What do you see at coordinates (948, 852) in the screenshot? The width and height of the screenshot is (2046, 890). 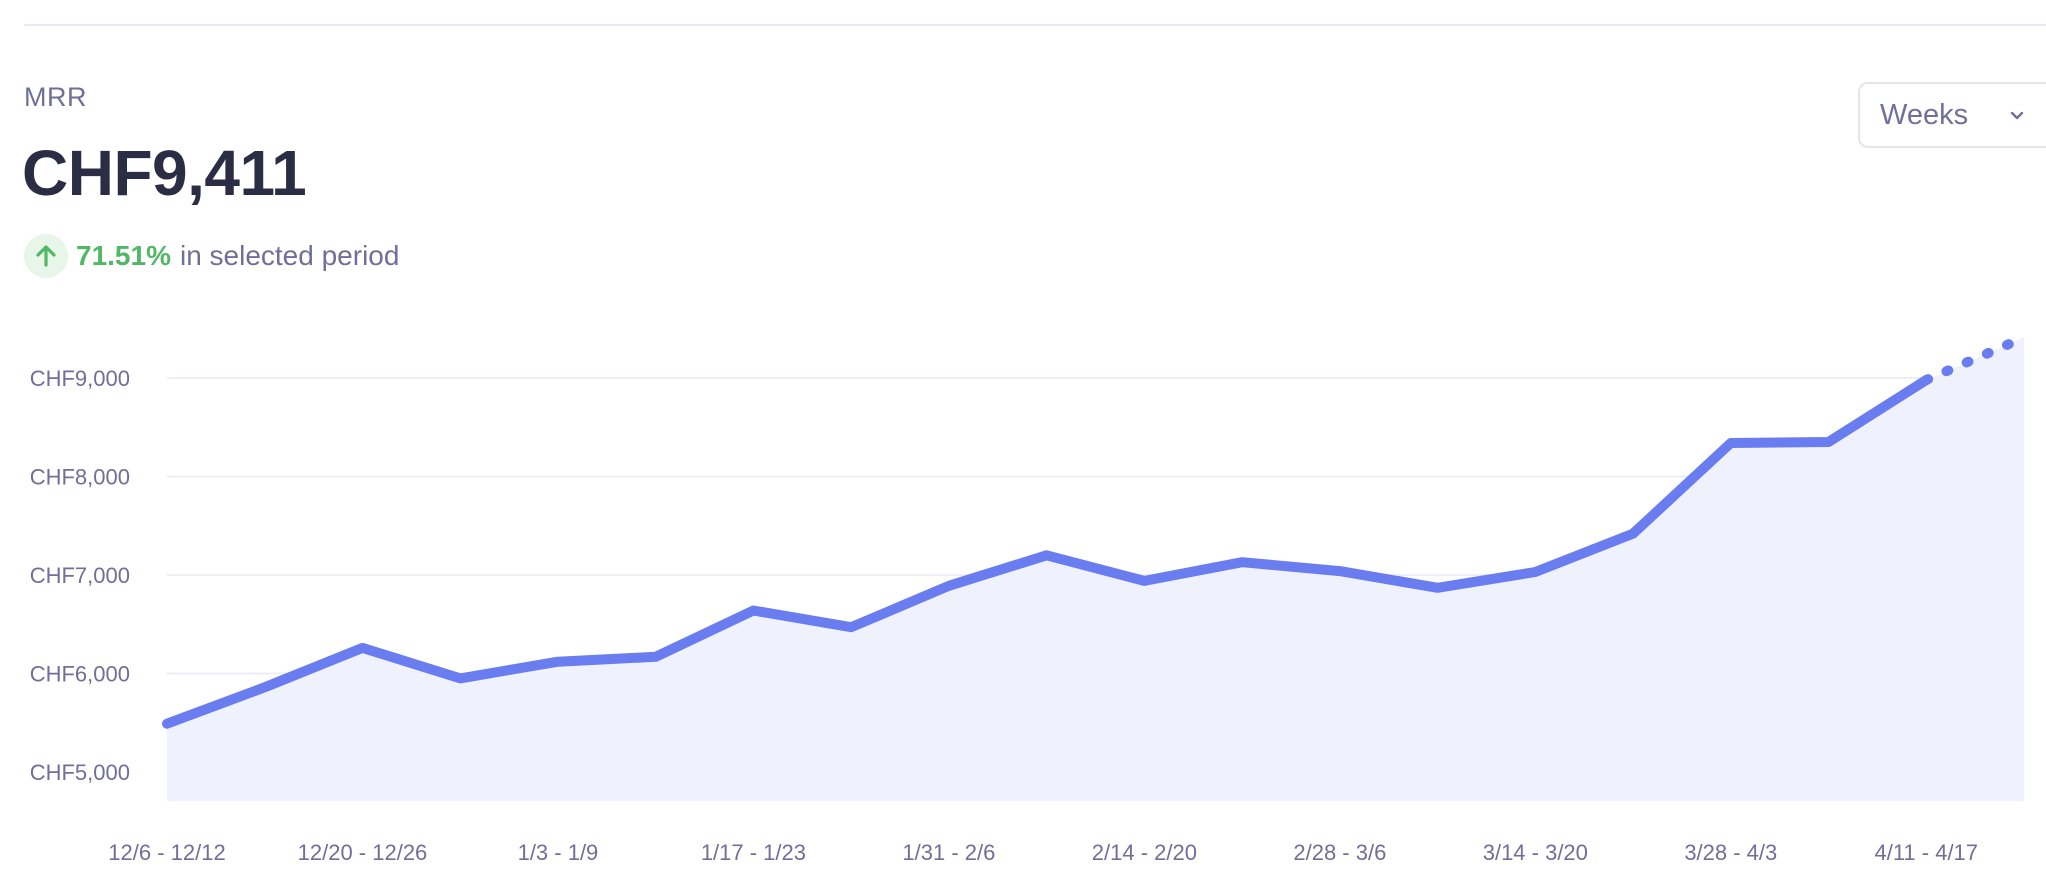 I see `x-tick-label: 1/31 - 2/6` at bounding box center [948, 852].